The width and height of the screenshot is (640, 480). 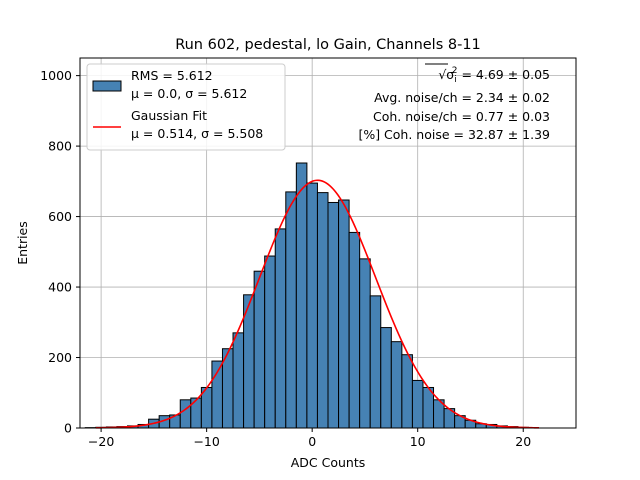 I want to click on sigma-superscript: 2, so click(x=455, y=71).